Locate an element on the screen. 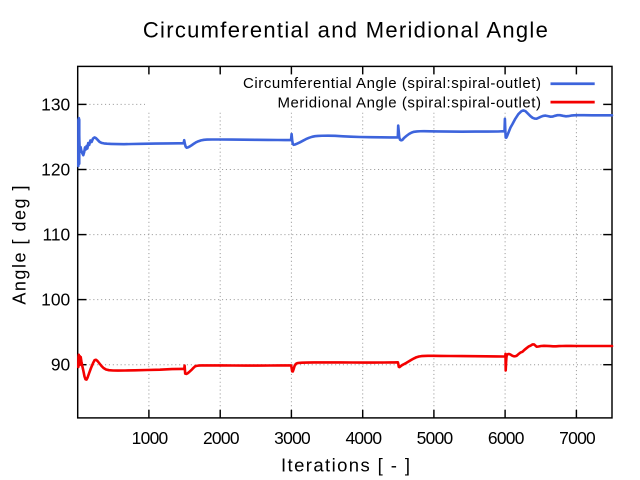 The image size is (640, 480). svg-text: 100 is located at coordinates (55, 300).